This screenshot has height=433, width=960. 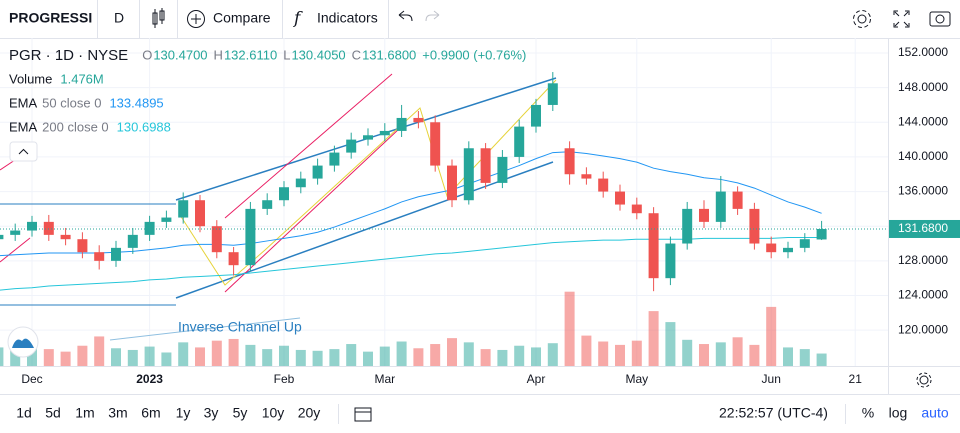 I want to click on undo, so click(x=405, y=16).